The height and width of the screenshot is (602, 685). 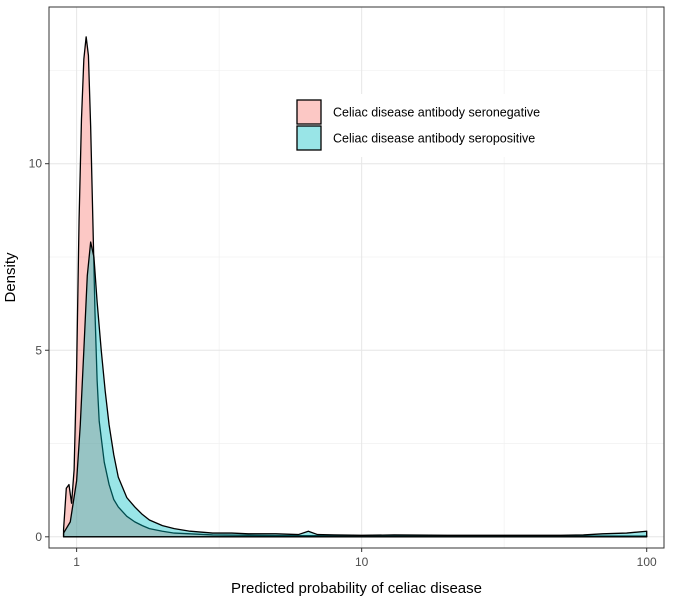 I want to click on x-tick-label: 1, so click(x=76, y=562).